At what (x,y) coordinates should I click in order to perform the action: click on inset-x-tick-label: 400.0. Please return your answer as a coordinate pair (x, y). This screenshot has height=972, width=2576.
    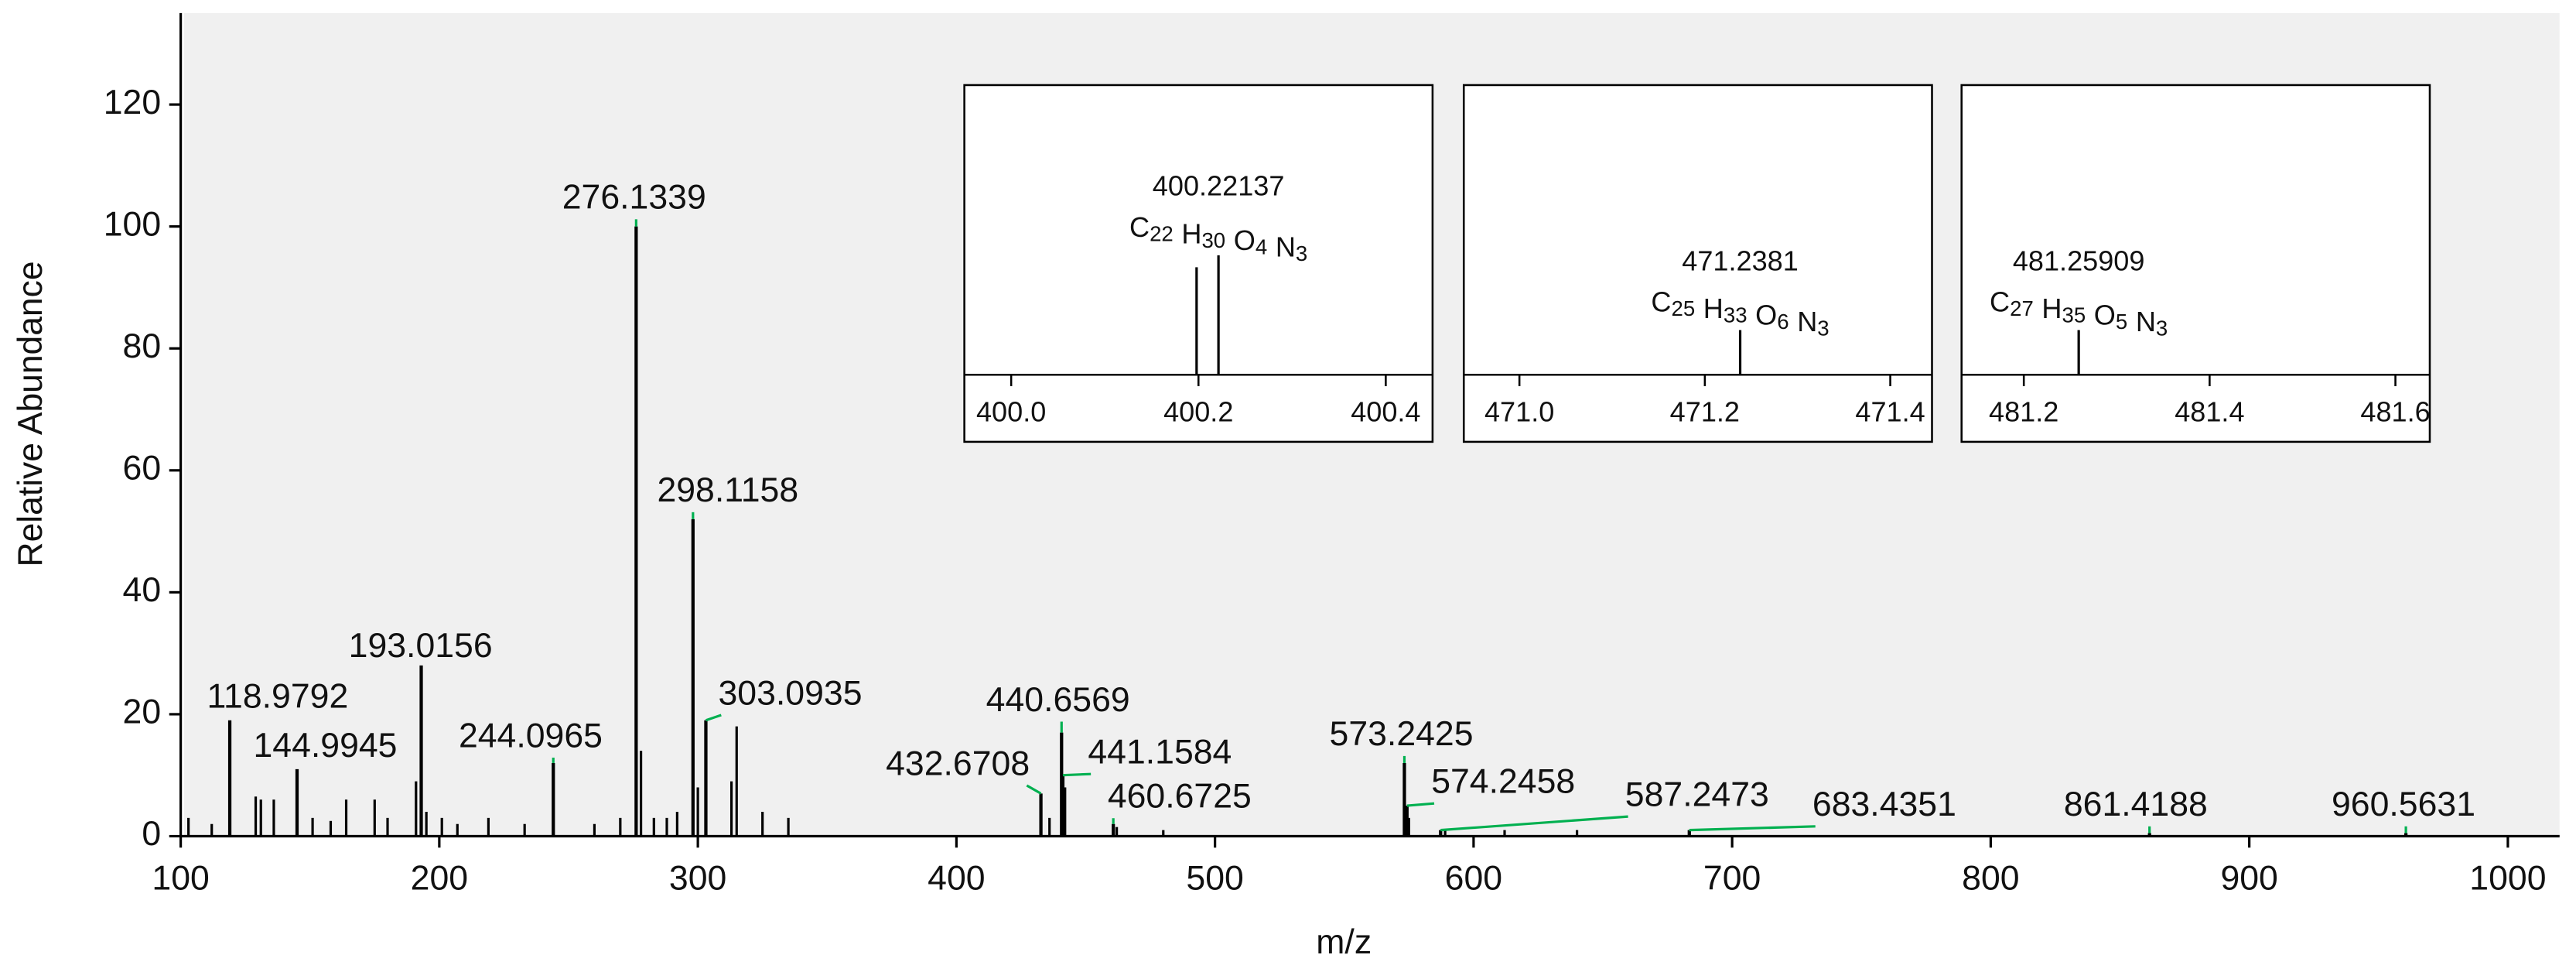
    Looking at the image, I should click on (1011, 412).